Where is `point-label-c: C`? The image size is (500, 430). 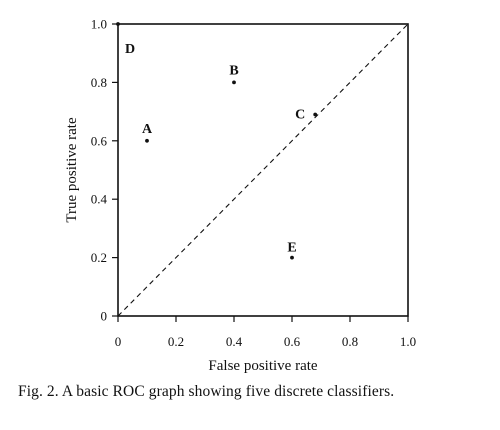
point-label-c: C is located at coordinates (300, 115).